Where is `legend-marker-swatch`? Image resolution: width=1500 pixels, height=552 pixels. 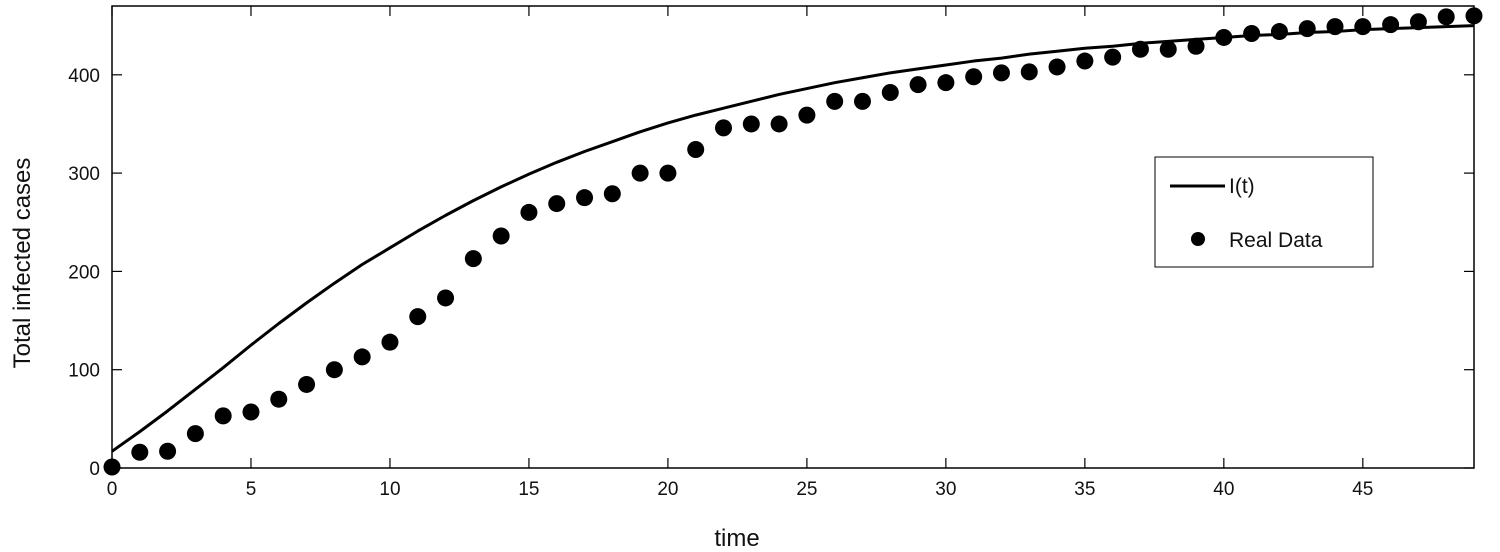
legend-marker-swatch is located at coordinates (1198, 239).